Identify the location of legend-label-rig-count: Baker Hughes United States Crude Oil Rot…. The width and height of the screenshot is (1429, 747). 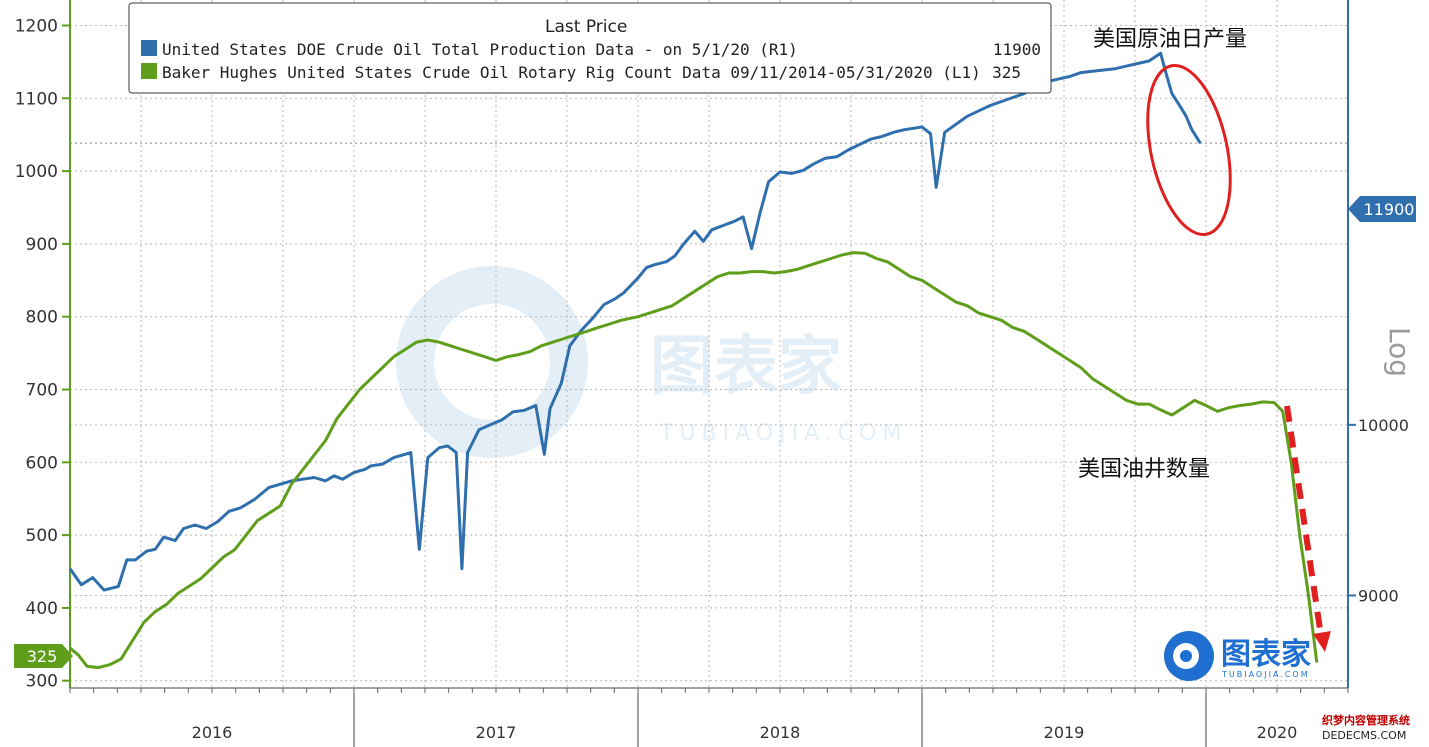
(571, 72).